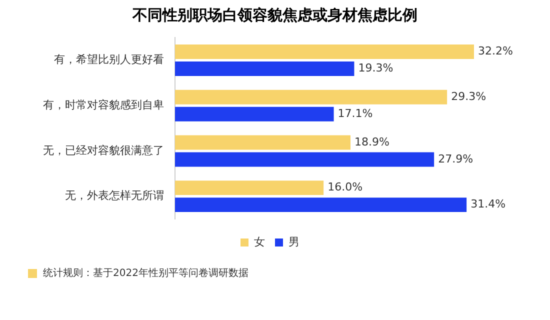 This screenshot has height=320, width=550. What do you see at coordinates (259, 242) in the screenshot?
I see `legend-label: 女` at bounding box center [259, 242].